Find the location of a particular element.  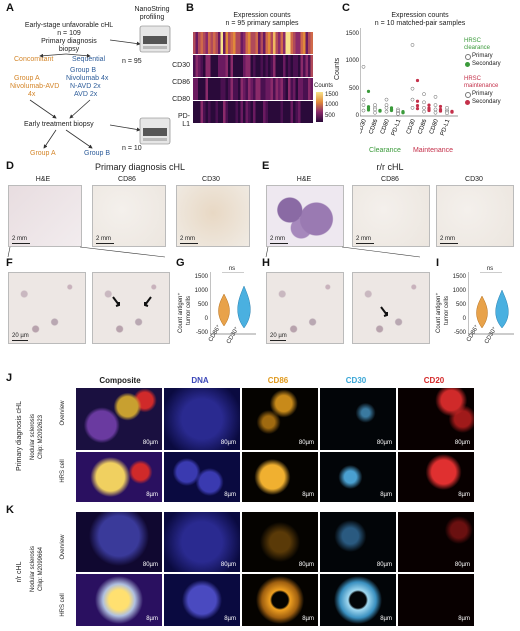

i-ylabel-1: Count antigen⁺ is located at coordinates (439, 312).